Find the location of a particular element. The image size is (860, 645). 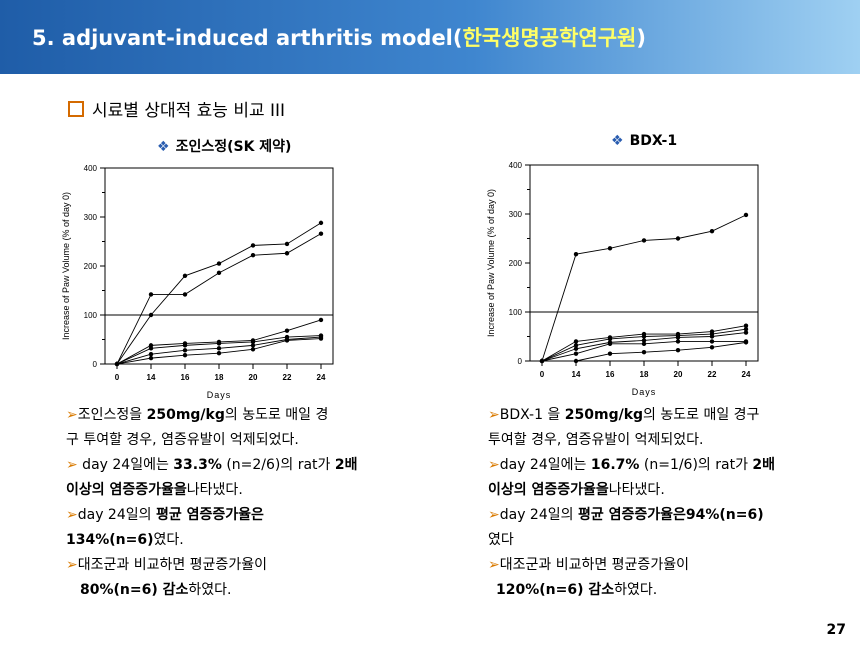

note-bold: 94%(n=6) is located at coordinates (724, 515).